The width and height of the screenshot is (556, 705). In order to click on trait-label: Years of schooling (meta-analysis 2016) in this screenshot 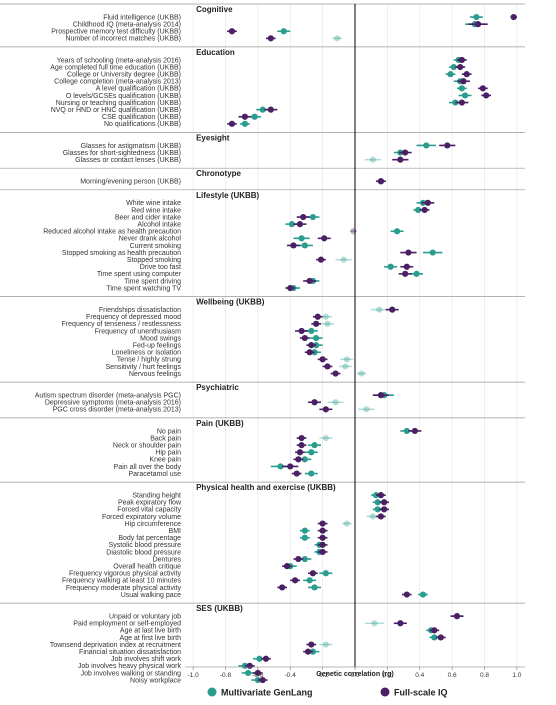, I will do `click(119, 60)`.